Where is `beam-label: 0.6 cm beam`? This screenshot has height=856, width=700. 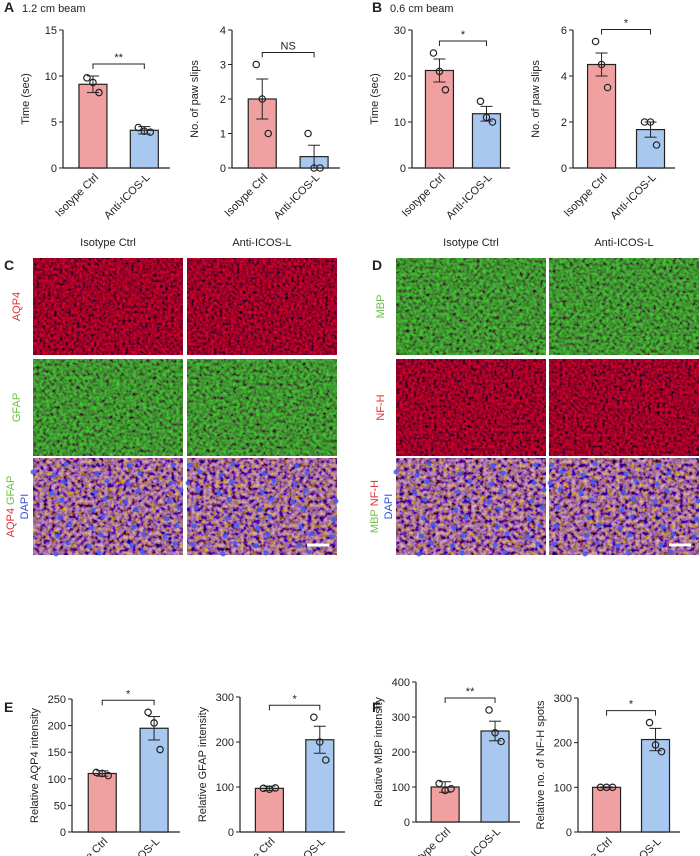 beam-label: 0.6 cm beam is located at coordinates (422, 9).